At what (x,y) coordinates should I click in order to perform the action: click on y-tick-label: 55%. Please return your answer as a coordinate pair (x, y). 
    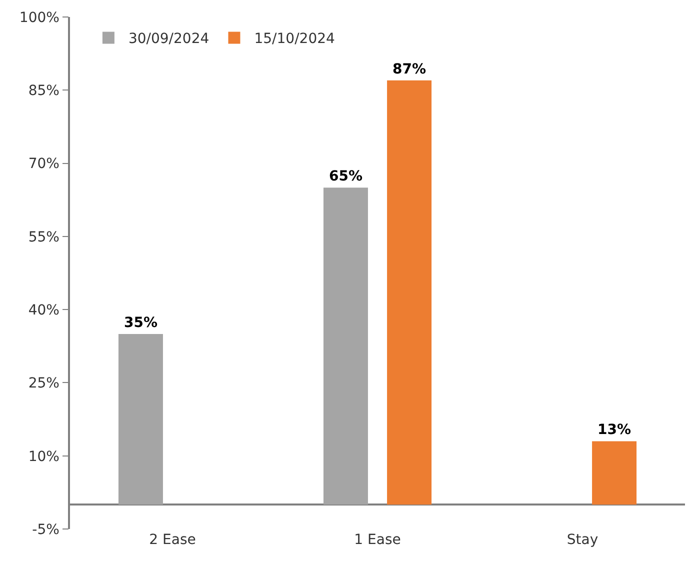
    Looking at the image, I should click on (44, 237).